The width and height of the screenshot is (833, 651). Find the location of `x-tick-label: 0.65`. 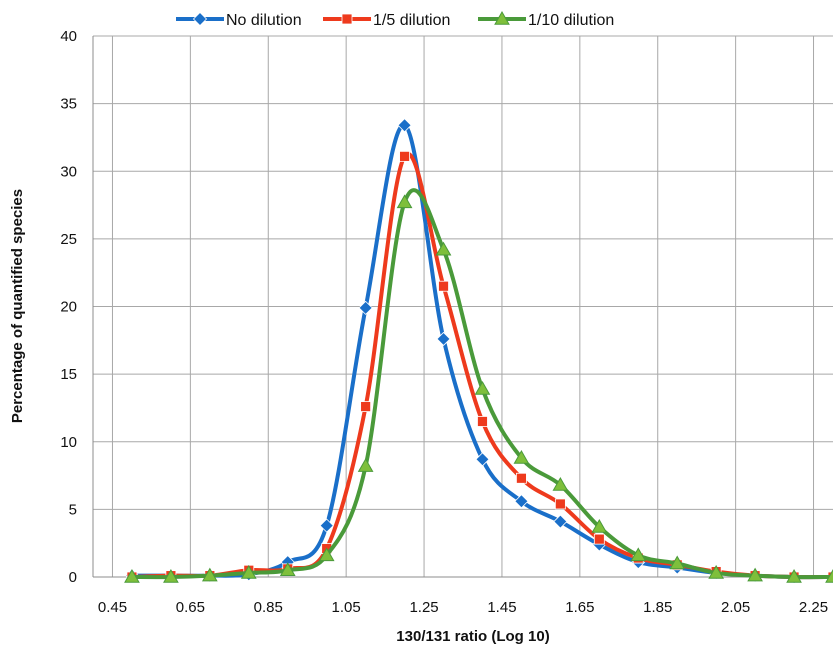

x-tick-label: 0.65 is located at coordinates (190, 607).